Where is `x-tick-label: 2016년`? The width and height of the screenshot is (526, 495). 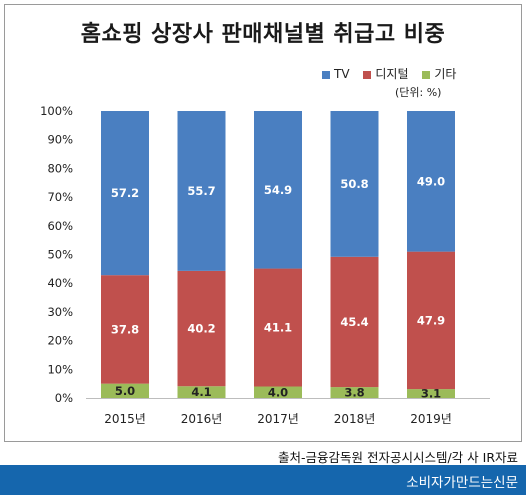
x-tick-label: 2016년 is located at coordinates (202, 419).